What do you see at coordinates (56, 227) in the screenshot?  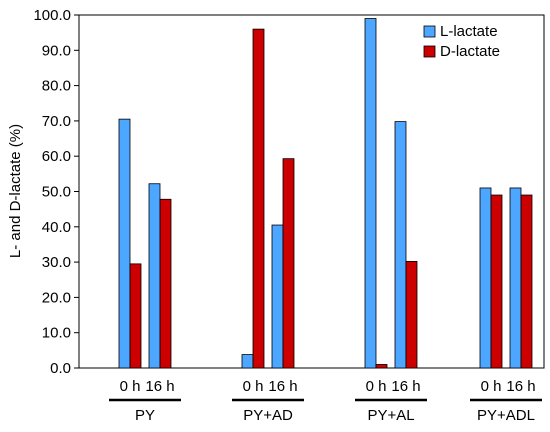 I see `y-tick-label: 40.0` at bounding box center [56, 227].